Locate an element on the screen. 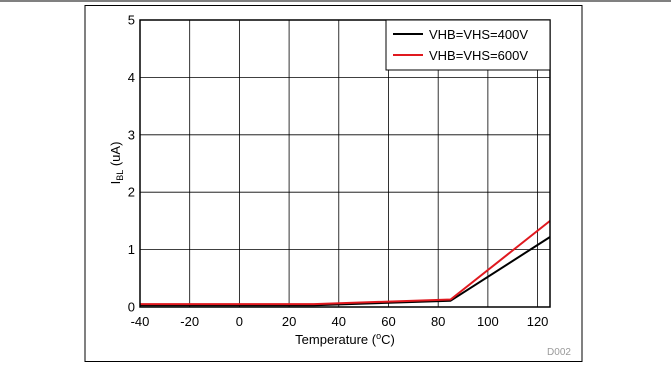  legend-label-400v: VHB=VHS=400V is located at coordinates (478, 34).